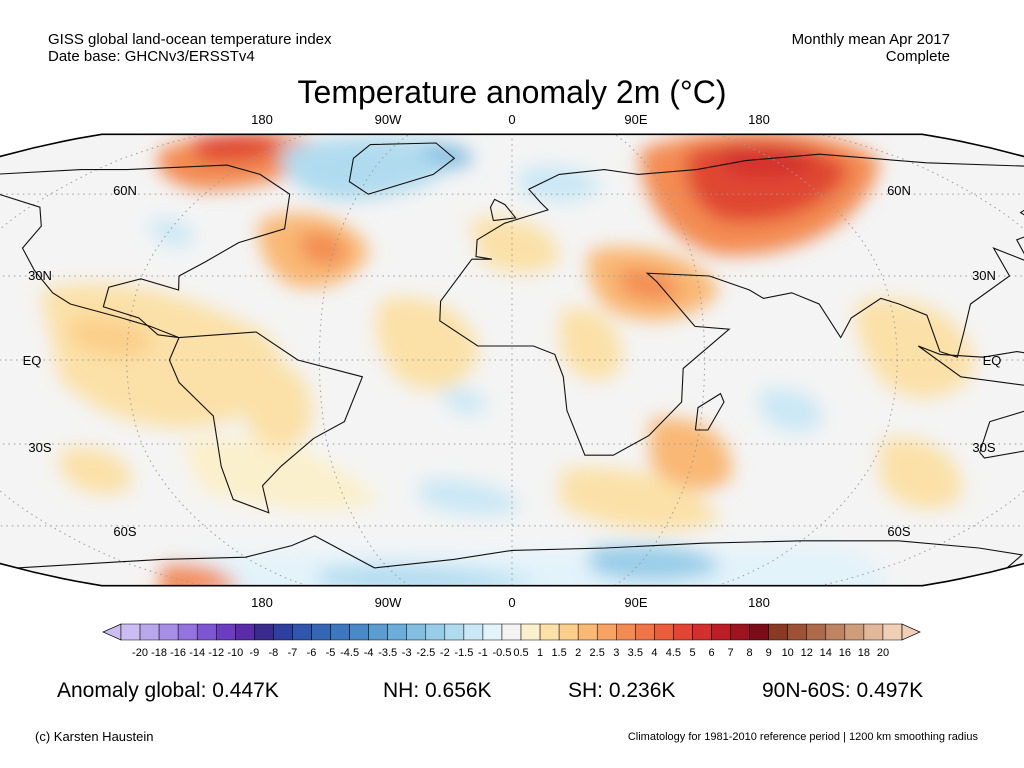 The width and height of the screenshot is (1024, 768). I want to click on coast-indonesia, so click(970, 365).